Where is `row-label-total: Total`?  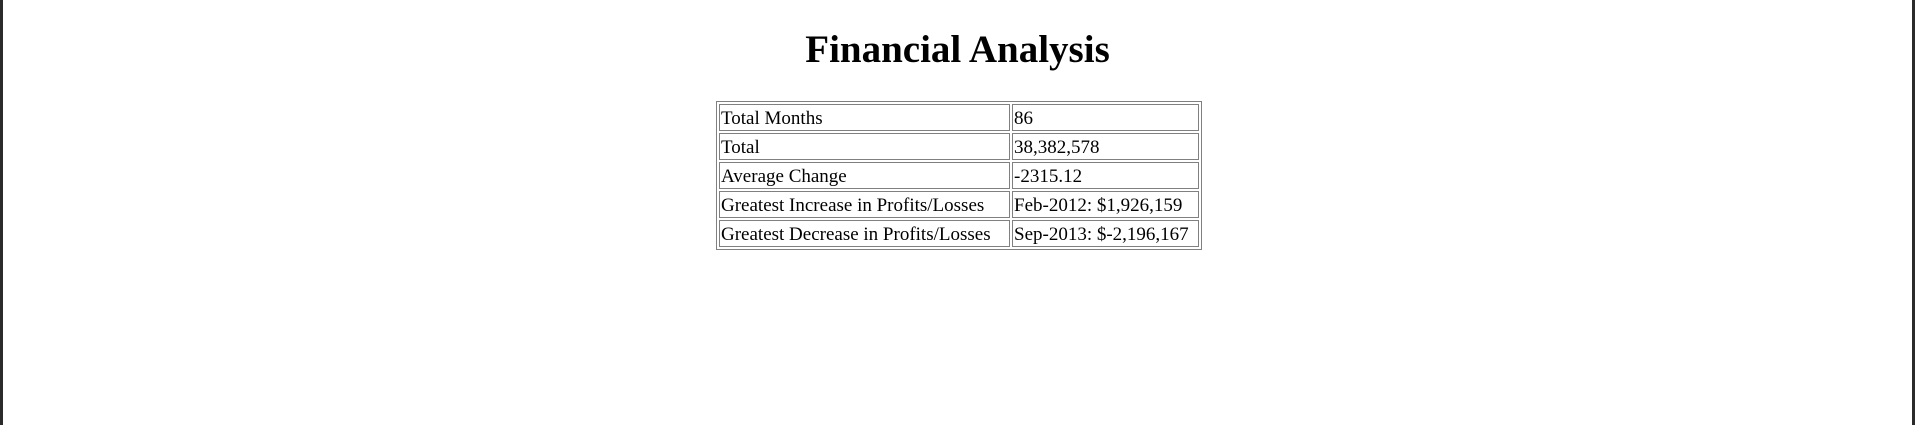 row-label-total: Total is located at coordinates (864, 146).